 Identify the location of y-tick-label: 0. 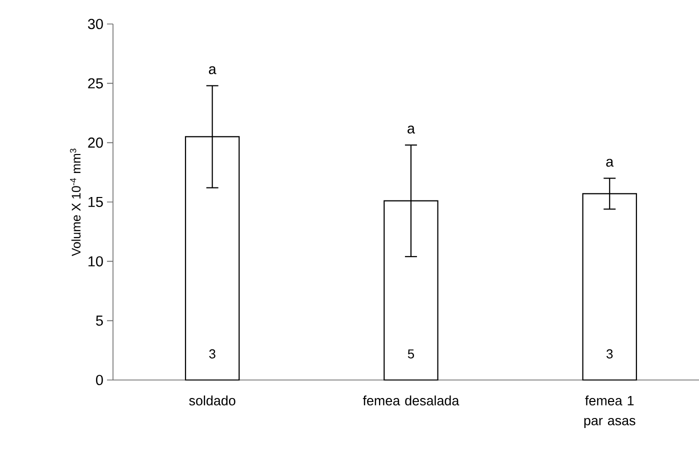
(99, 380).